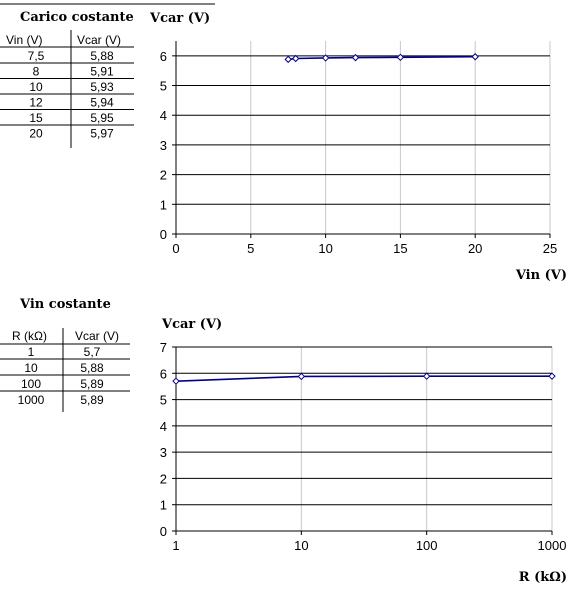 This screenshot has width=577, height=594. Describe the element at coordinates (475, 248) in the screenshot. I see `x-tick-label: 20` at that location.